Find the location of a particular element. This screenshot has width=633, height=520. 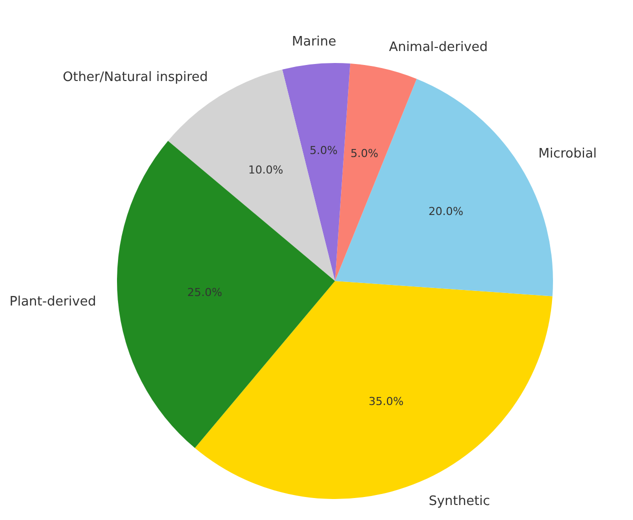

data-label: 25.0% is located at coordinates (204, 292).